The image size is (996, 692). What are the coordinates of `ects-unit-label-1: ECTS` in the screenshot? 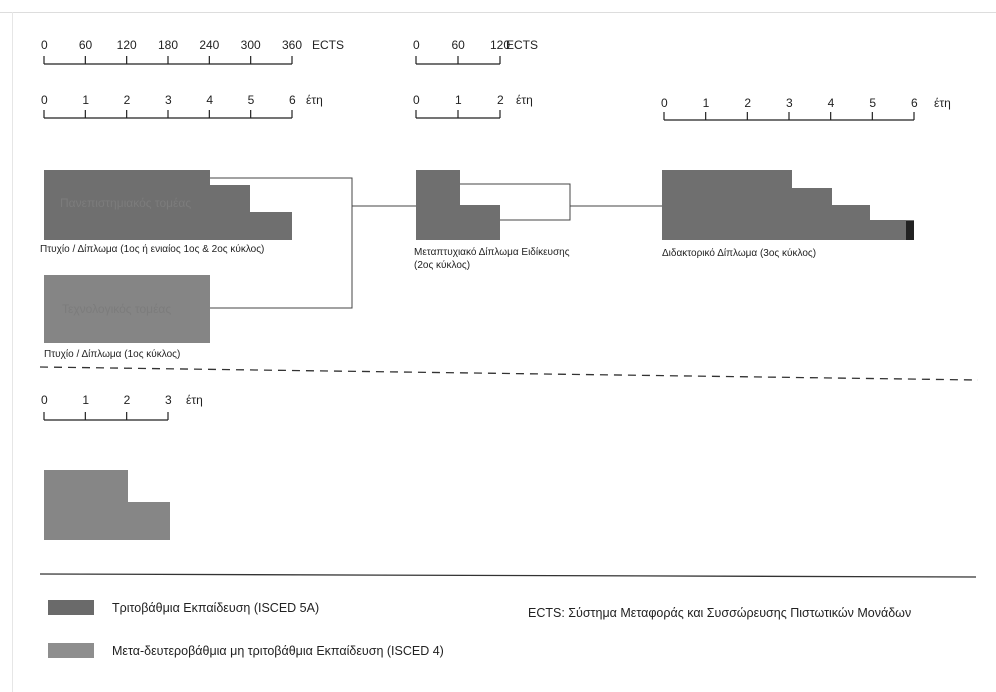 It's located at (328, 45).